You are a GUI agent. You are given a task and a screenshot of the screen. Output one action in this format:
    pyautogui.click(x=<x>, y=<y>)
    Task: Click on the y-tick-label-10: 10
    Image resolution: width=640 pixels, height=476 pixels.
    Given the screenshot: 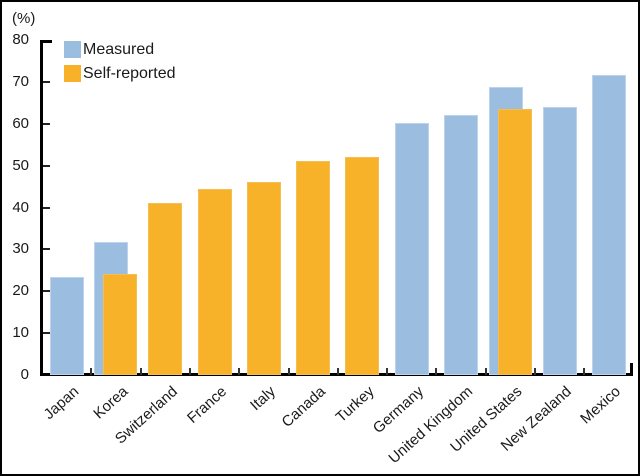 What is the action you would take?
    pyautogui.click(x=20, y=333)
    